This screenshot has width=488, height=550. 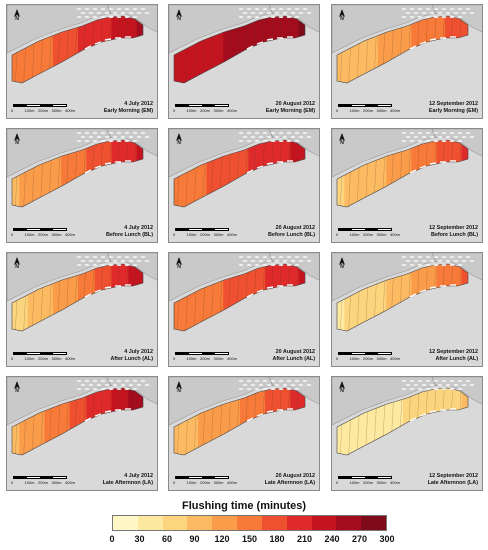 I want to click on legend-tick-label: 0, so click(x=112, y=539).